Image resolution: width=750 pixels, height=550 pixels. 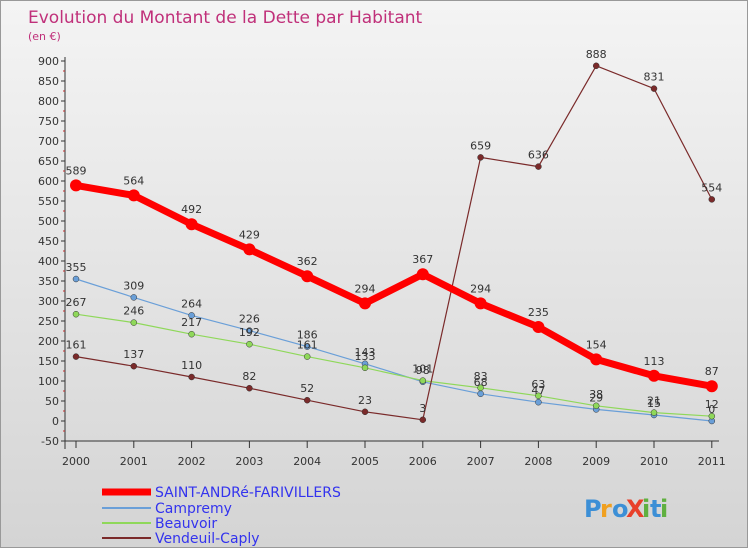 I want to click on data-label: 161, so click(x=307, y=345).